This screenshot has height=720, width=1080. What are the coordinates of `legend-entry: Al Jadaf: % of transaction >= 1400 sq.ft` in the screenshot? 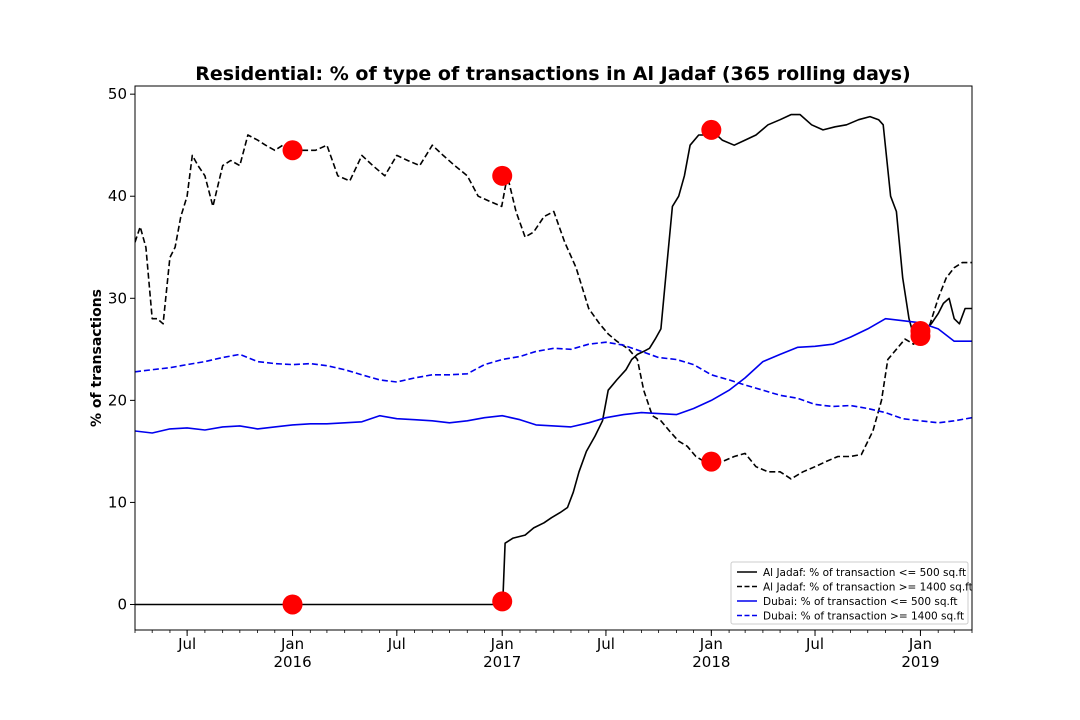 It's located at (868, 588).